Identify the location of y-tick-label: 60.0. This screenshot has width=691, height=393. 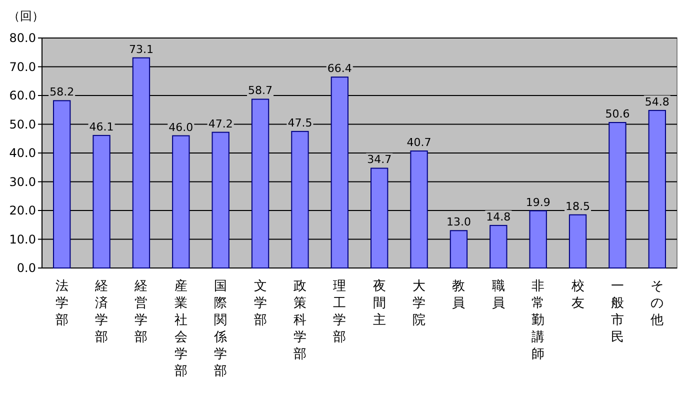
(22, 95).